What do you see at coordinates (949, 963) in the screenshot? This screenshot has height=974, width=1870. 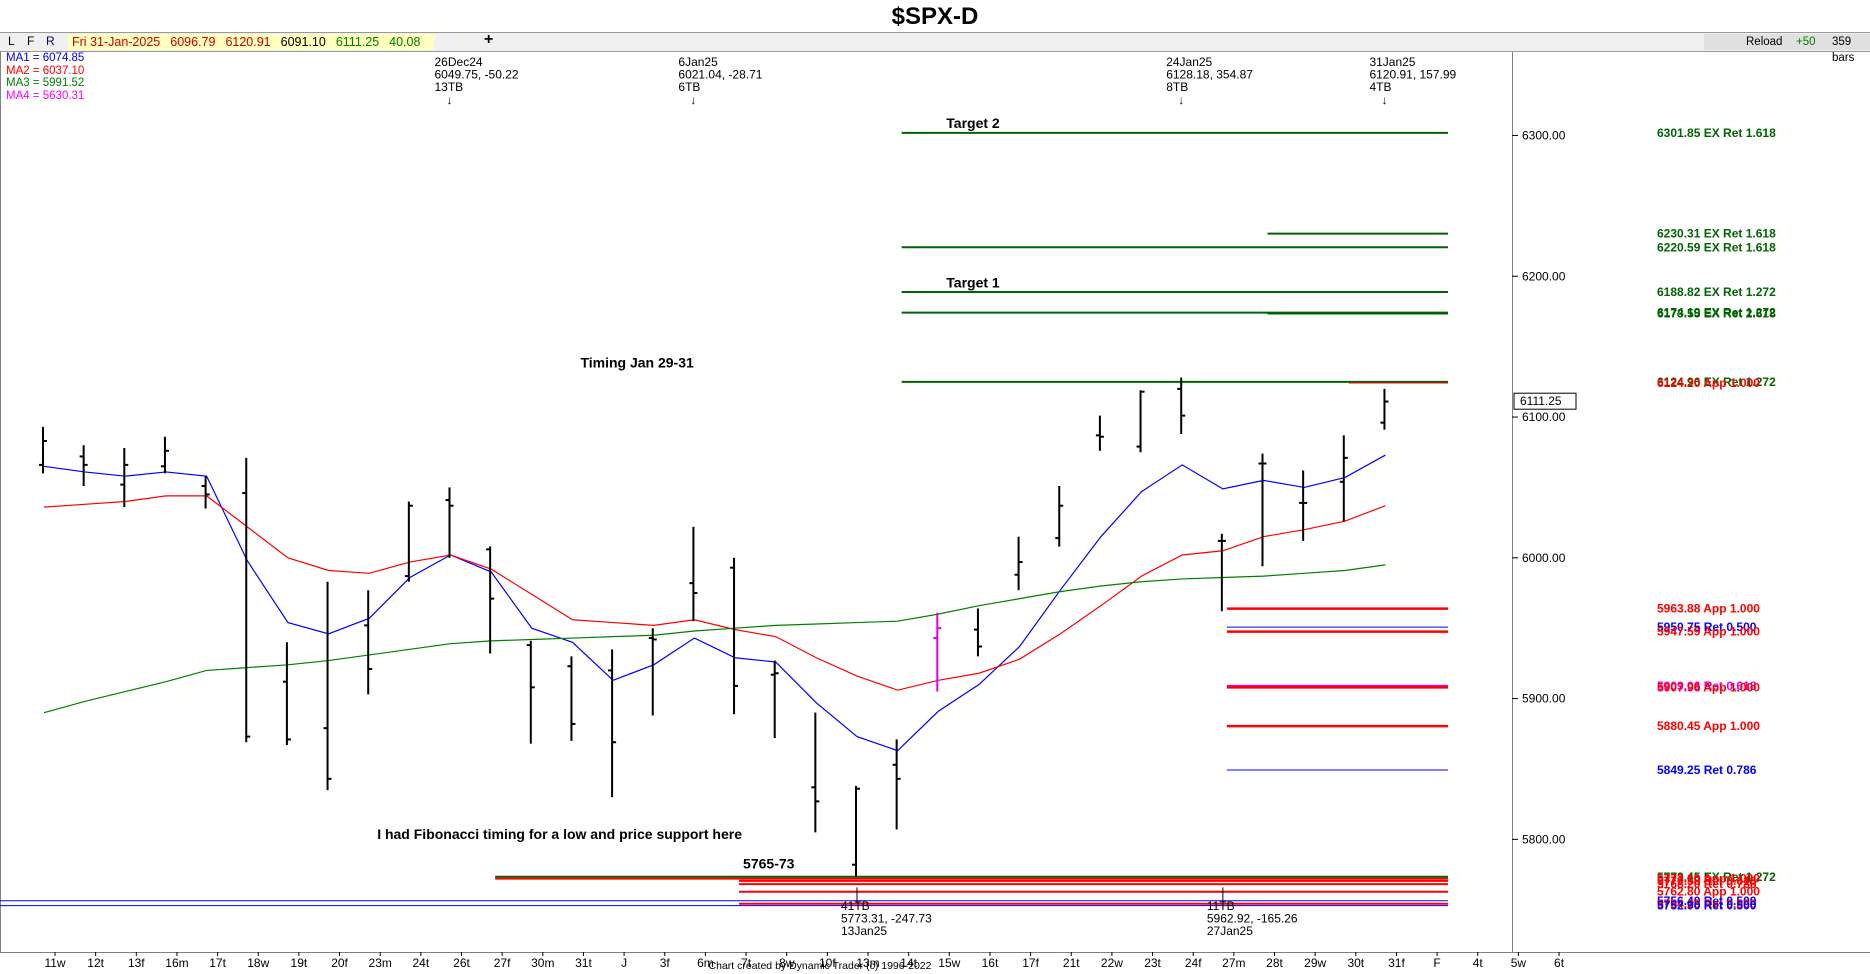 I see `x-tick-label: 15w` at bounding box center [949, 963].